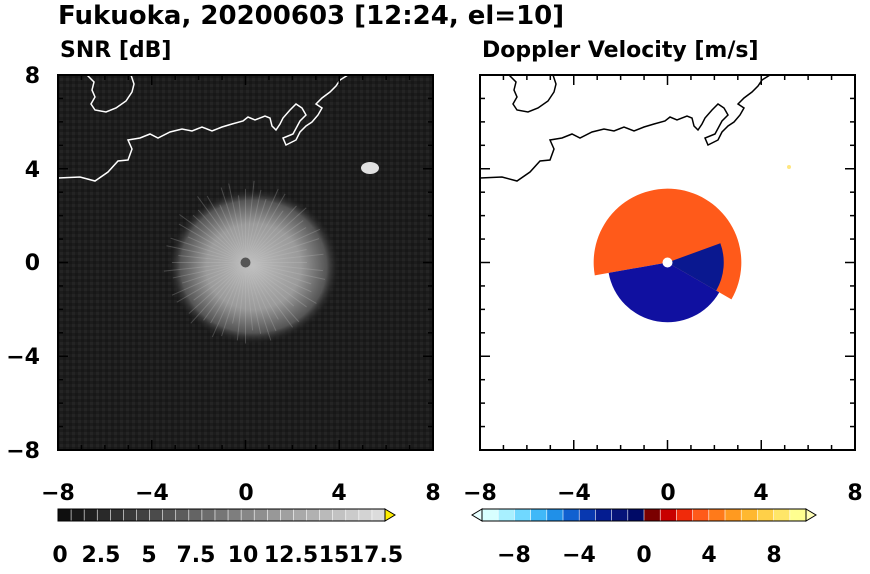  What do you see at coordinates (667, 493) in the screenshot?
I see `doppler-xtick-label: 0` at bounding box center [667, 493].